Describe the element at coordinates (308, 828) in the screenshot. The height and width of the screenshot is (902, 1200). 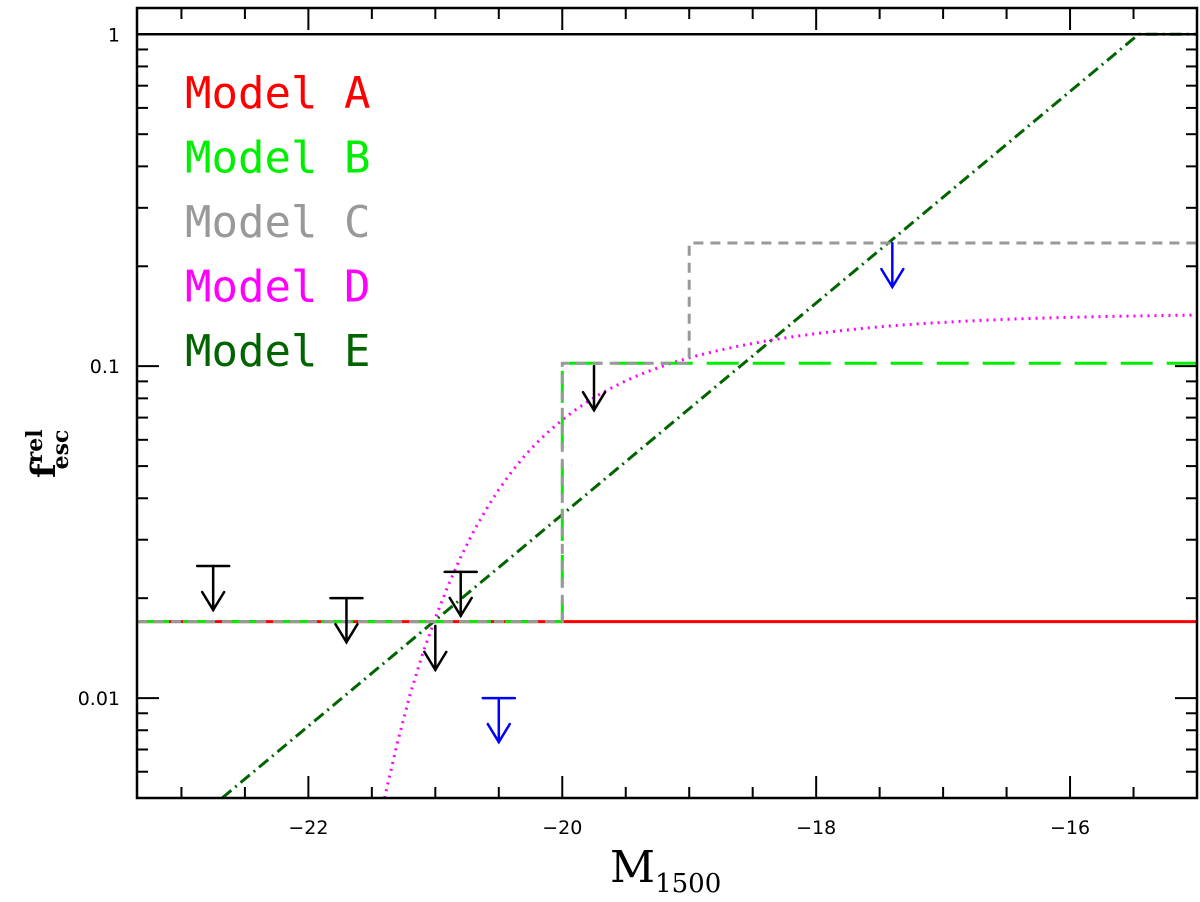
I see `x-tick-label: −22` at that location.